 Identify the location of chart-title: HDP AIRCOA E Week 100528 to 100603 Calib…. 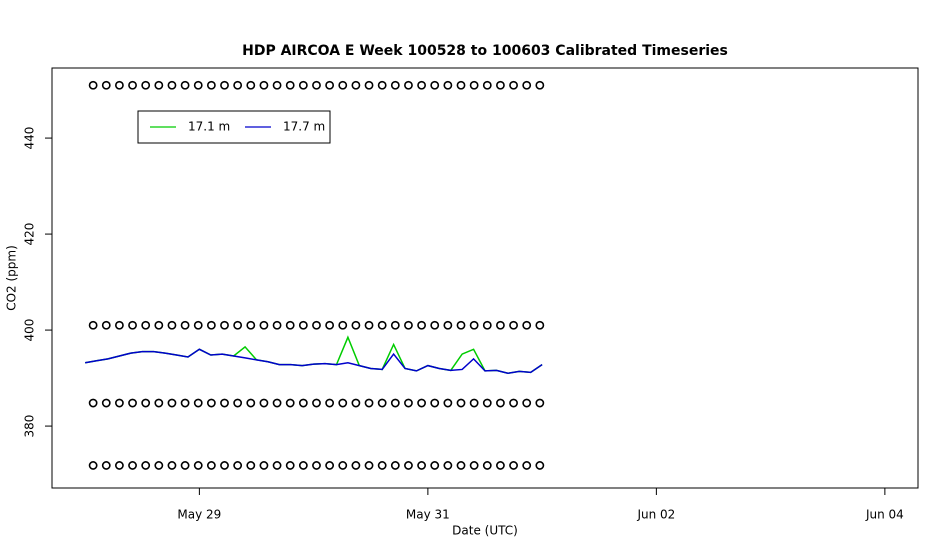
(485, 51).